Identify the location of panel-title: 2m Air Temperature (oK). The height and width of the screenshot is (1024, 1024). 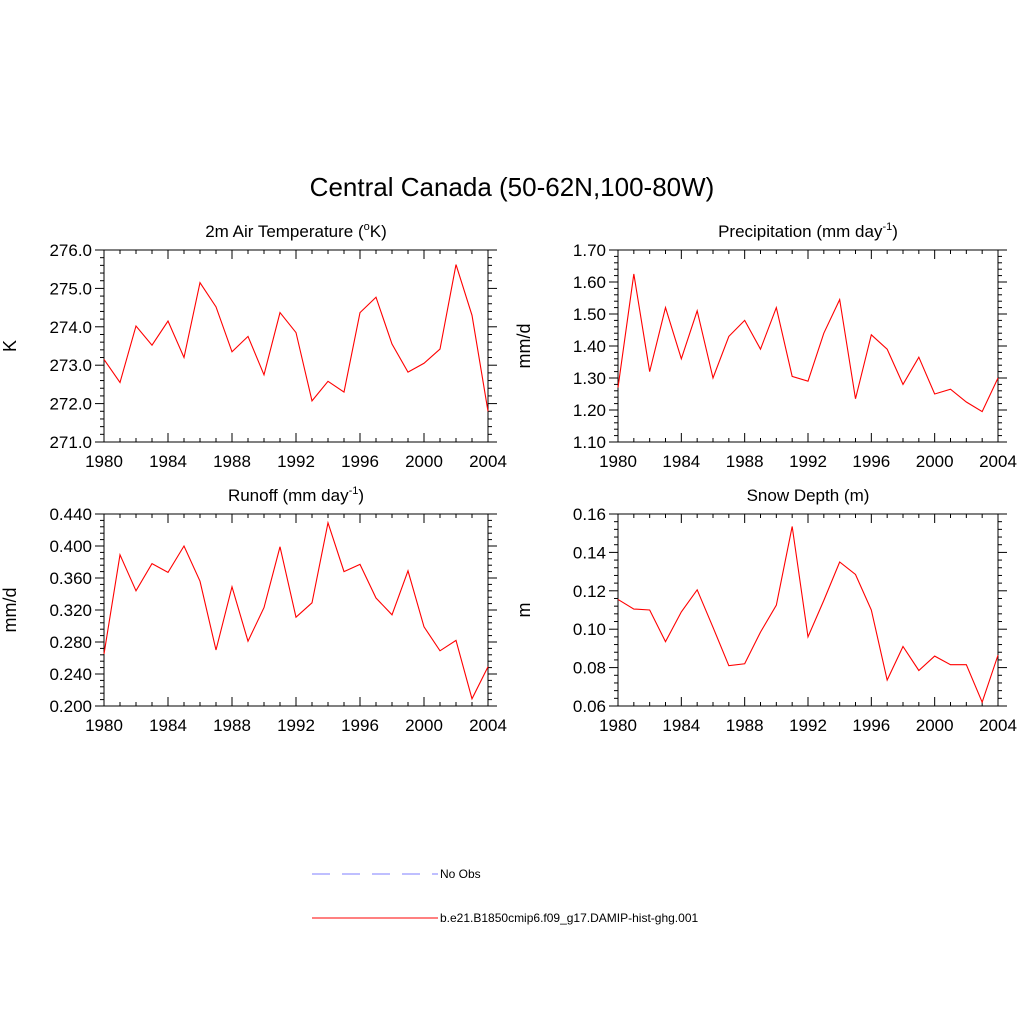
(296, 231).